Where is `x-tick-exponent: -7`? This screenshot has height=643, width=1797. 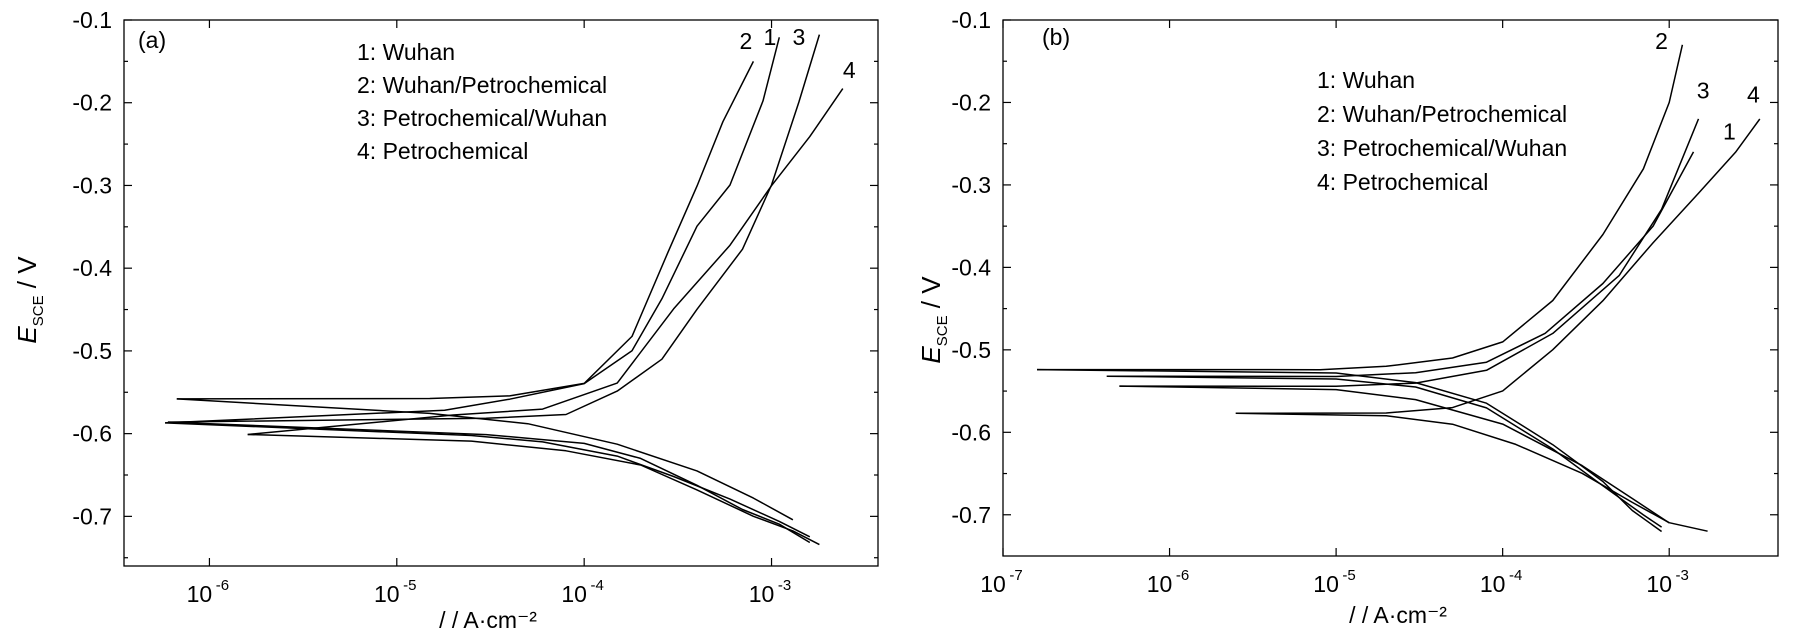 x-tick-exponent: -7 is located at coordinates (1015, 575).